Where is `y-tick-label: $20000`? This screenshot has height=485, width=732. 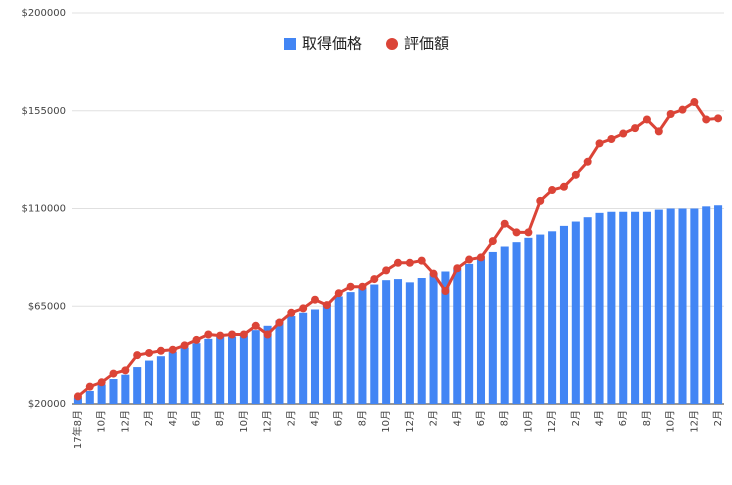
y-tick-label: $20000 is located at coordinates (47, 404).